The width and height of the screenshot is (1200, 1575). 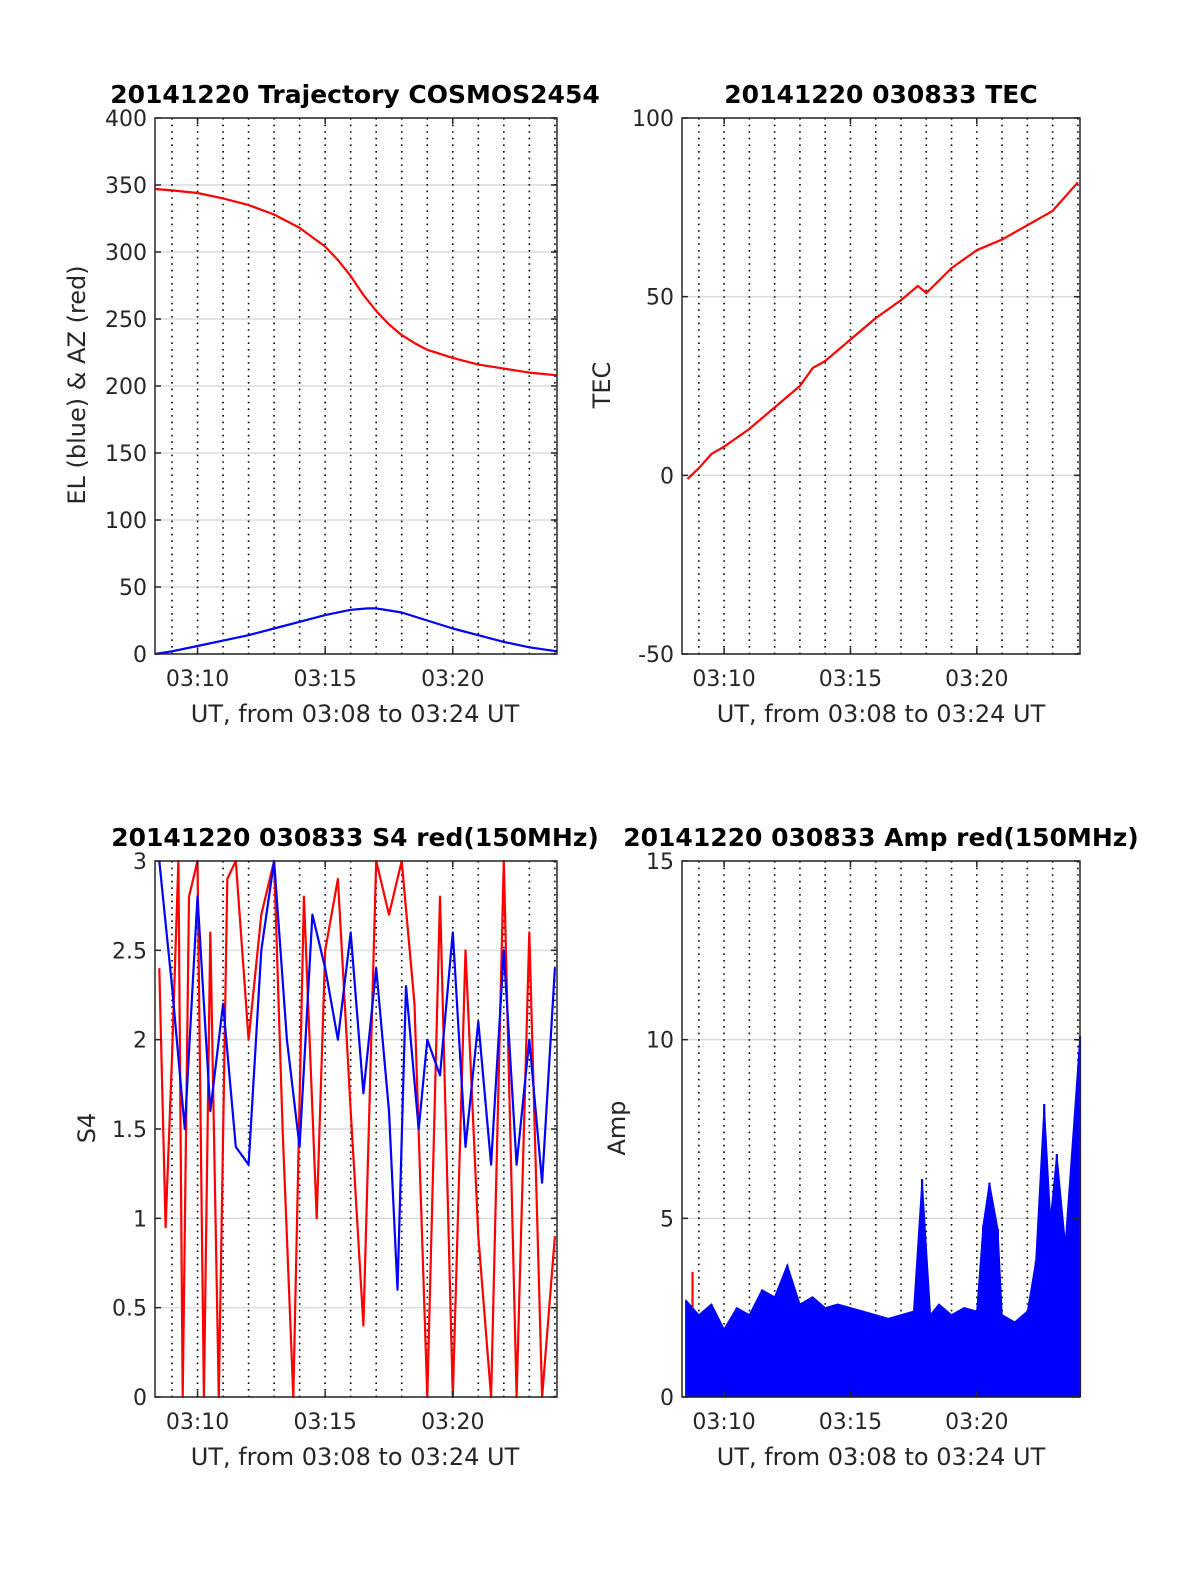 What do you see at coordinates (660, 1041) in the screenshot?
I see `y-tick-label: 10` at bounding box center [660, 1041].